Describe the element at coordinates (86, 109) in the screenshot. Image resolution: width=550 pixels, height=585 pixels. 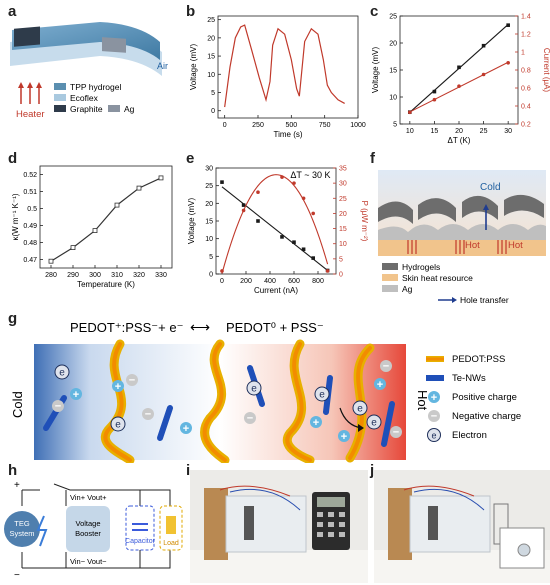
I see `legend-label: Graphite` at that location.